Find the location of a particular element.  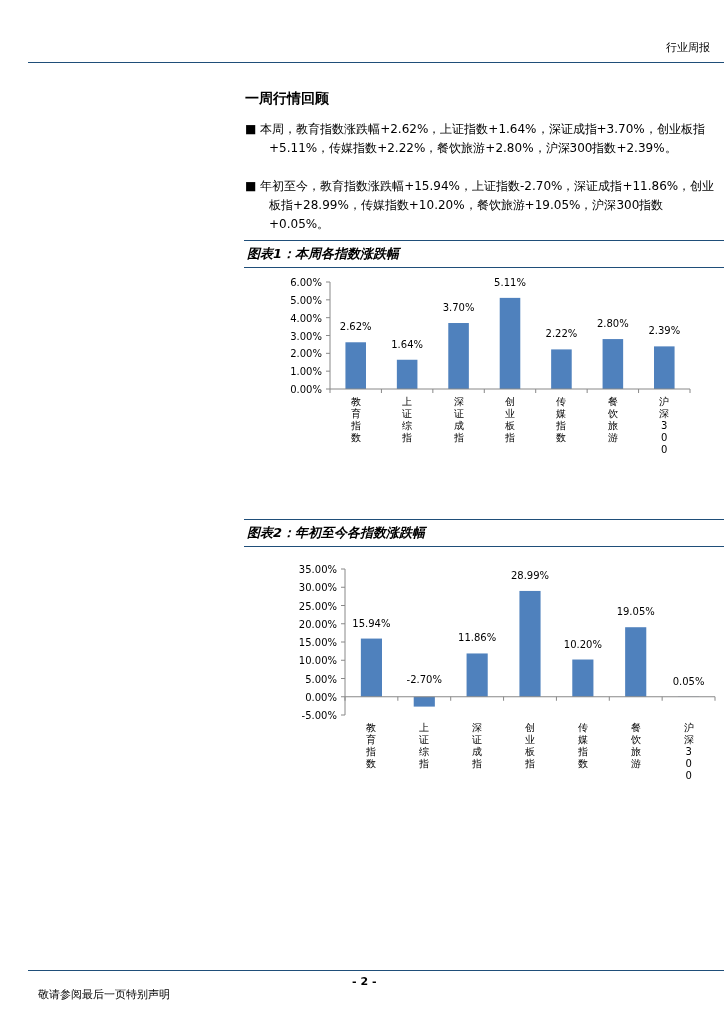

data-label: 2.39% is located at coordinates (664, 331).